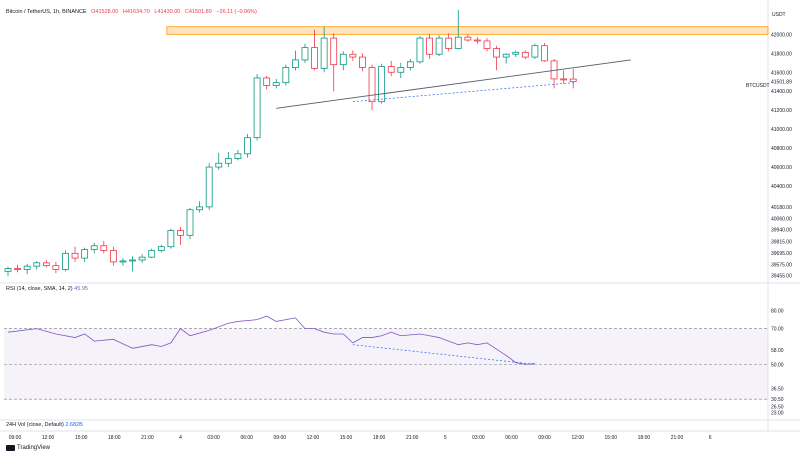  Describe the element at coordinates (710, 438) in the screenshot. I see `time-tick-label: 6` at that location.